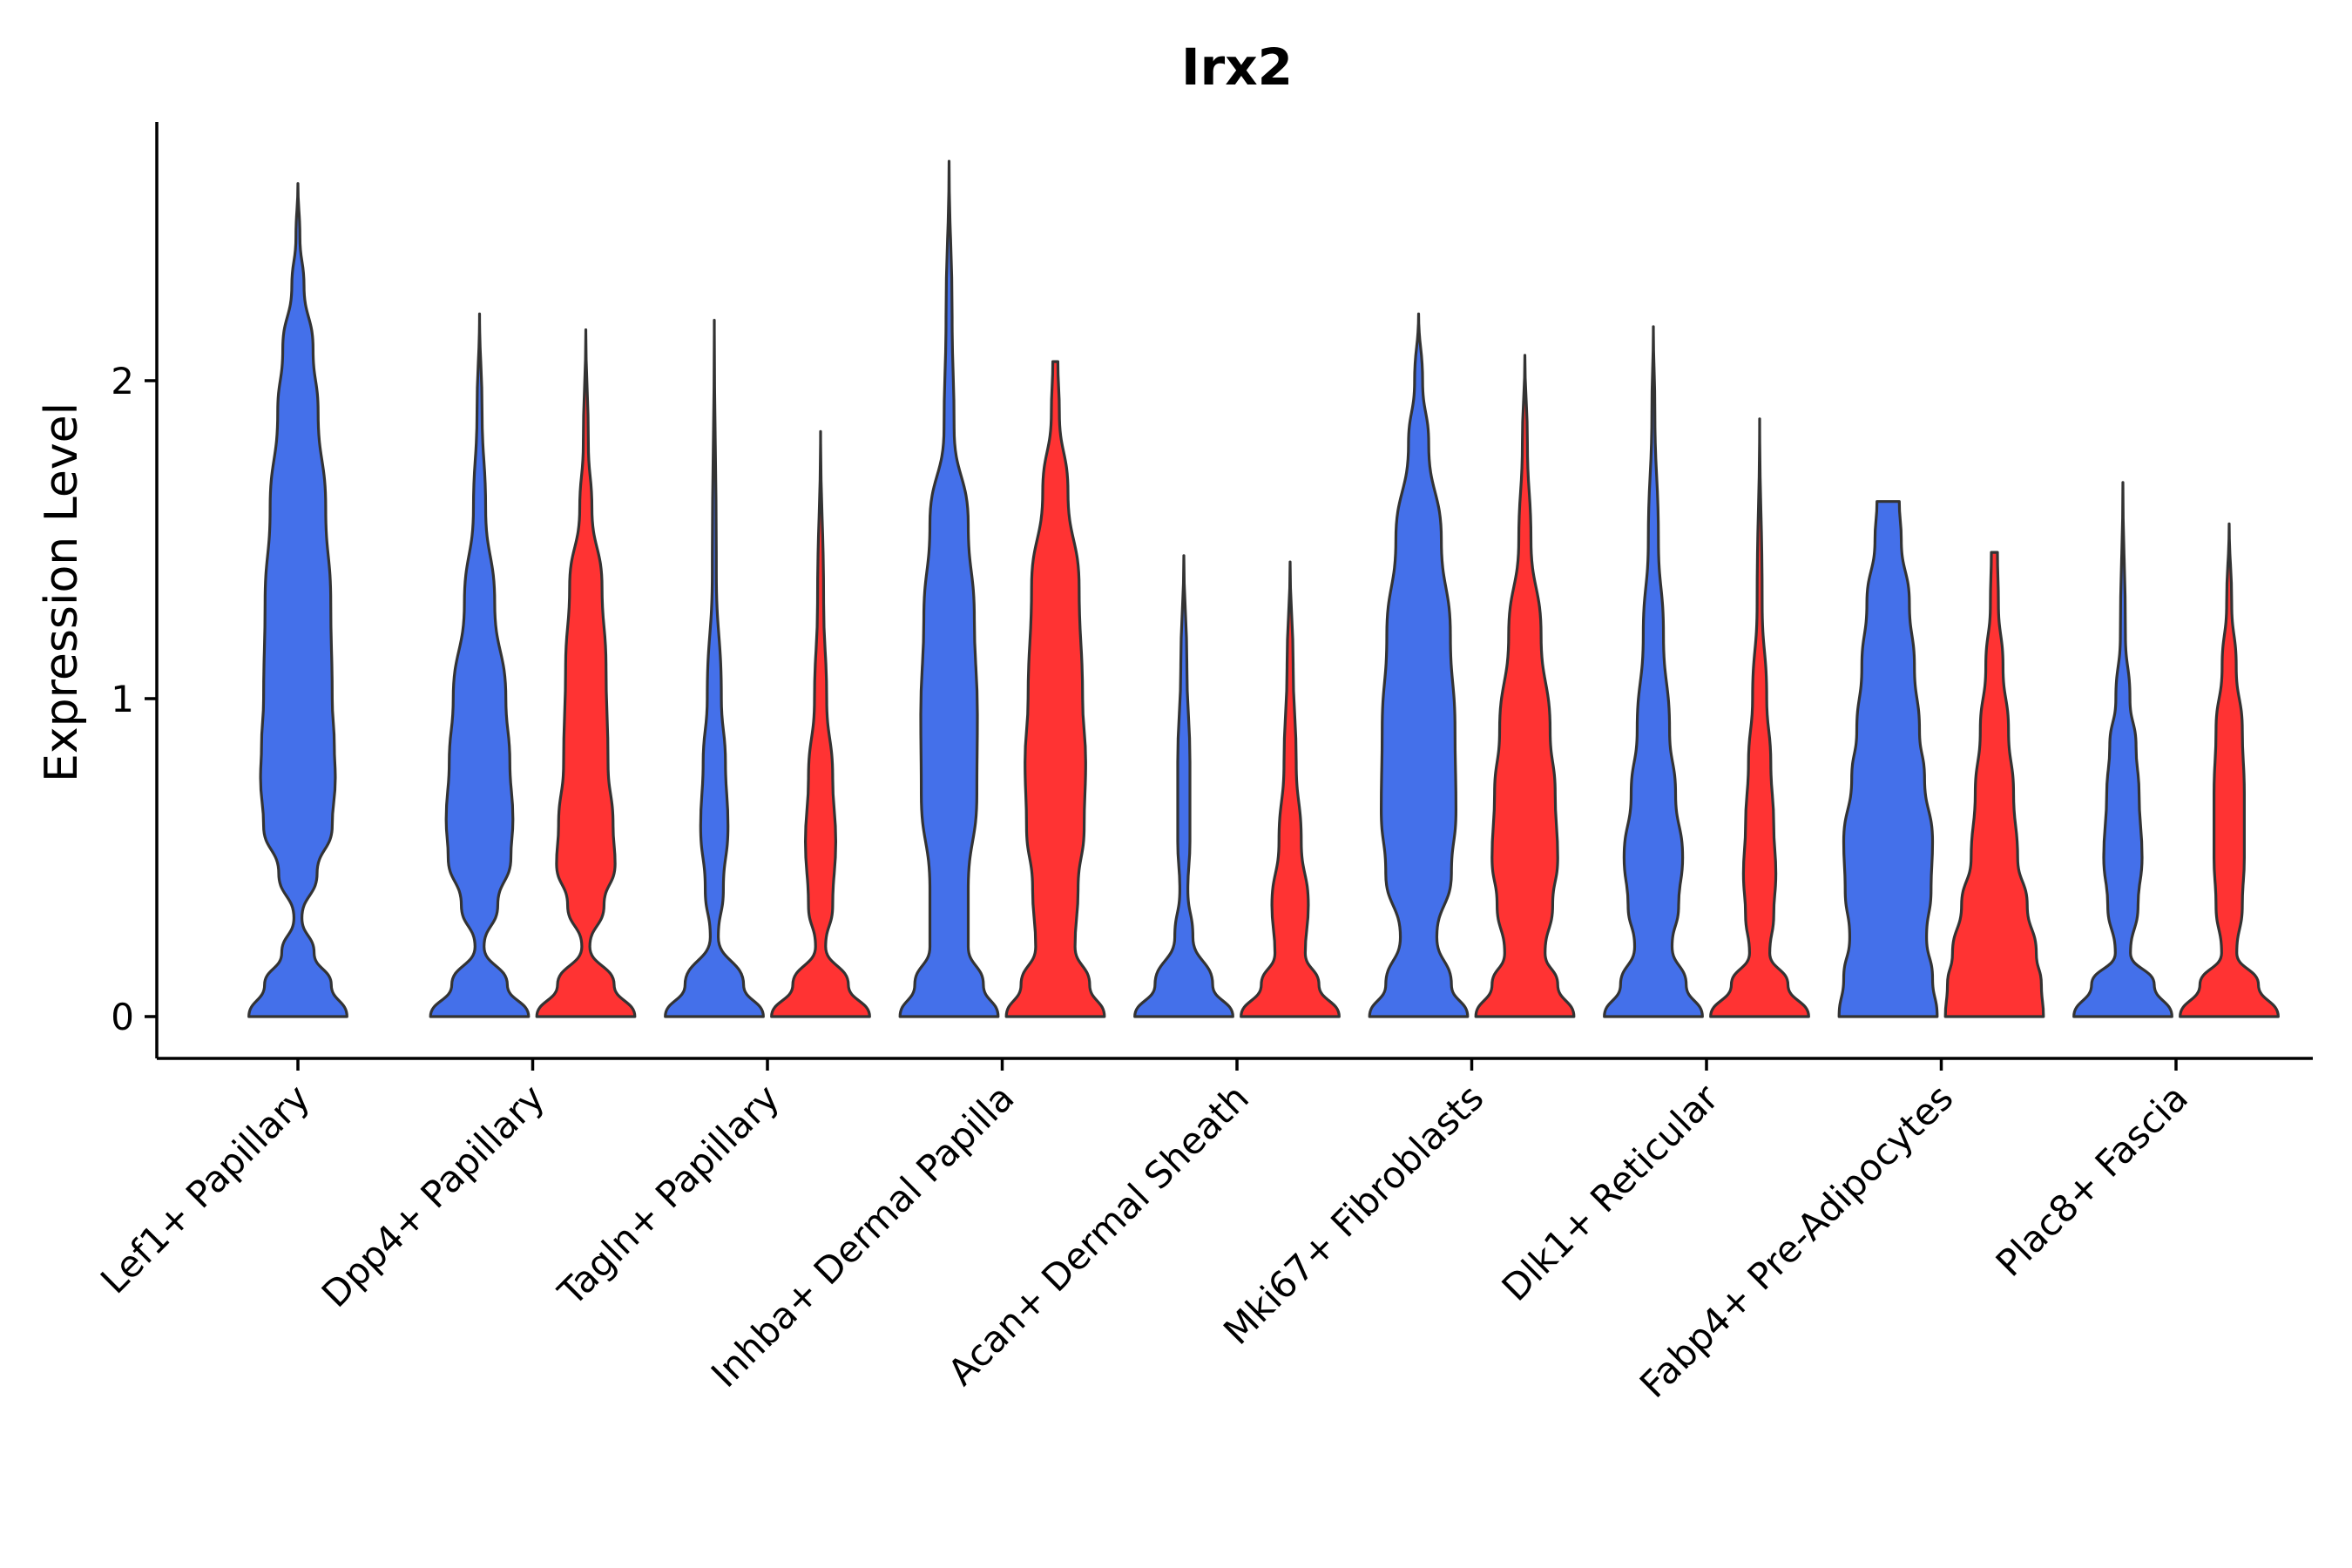 The height and width of the screenshot is (1568, 2352). Describe the element at coordinates (820, 723) in the screenshot. I see `violin-tagln-papillary-group2` at that location.